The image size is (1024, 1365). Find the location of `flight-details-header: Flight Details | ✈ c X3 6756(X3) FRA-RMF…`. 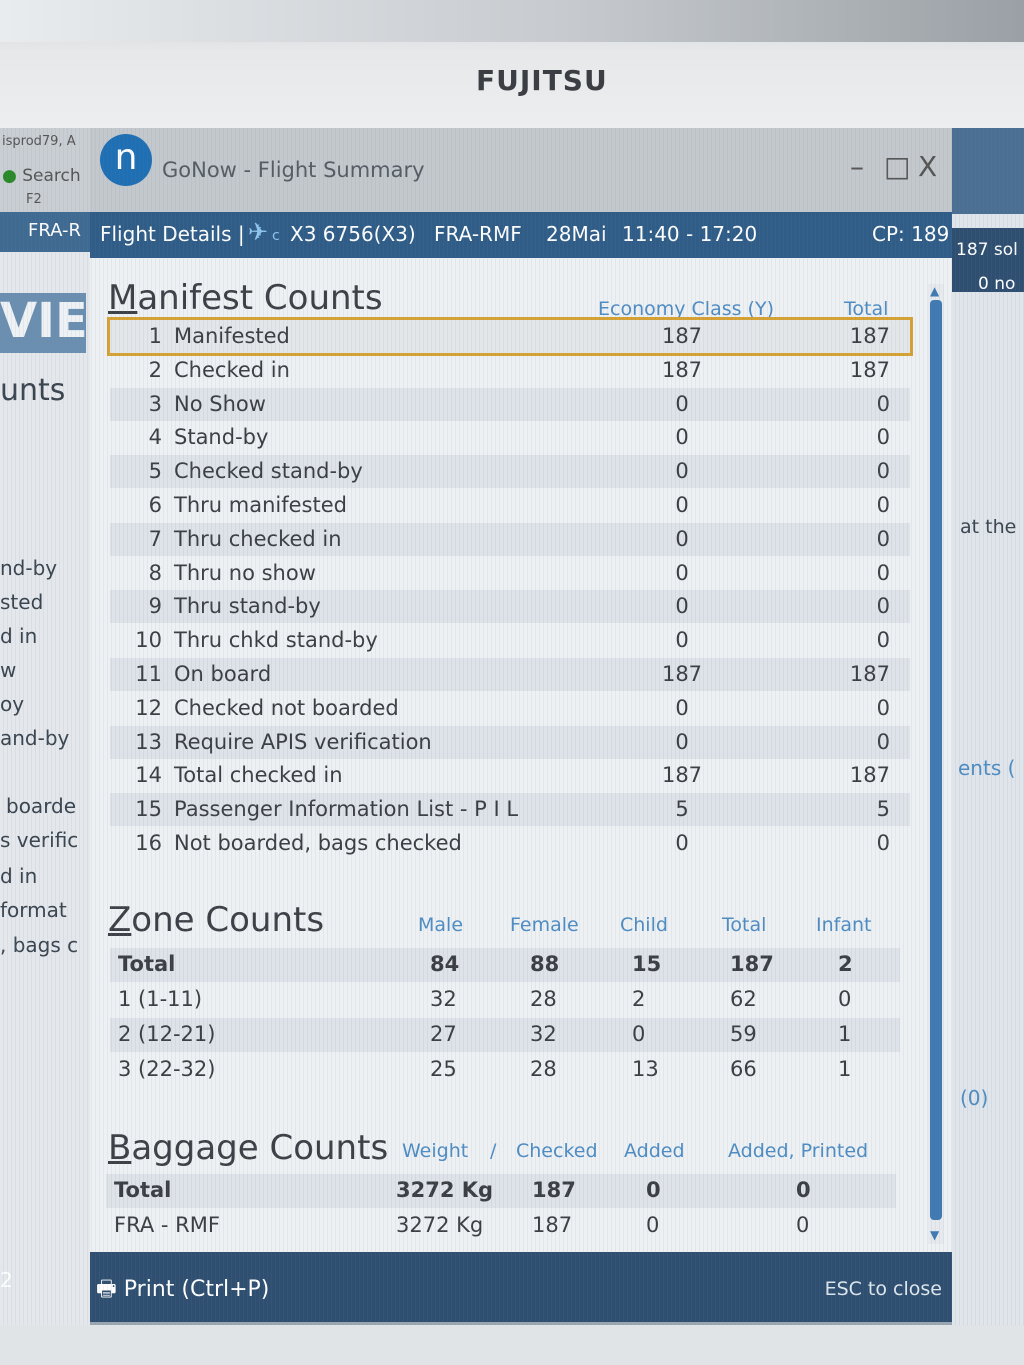

flight-details-header: Flight Details | ✈ c X3 6756(X3) FRA-RMF… is located at coordinates (521, 235).